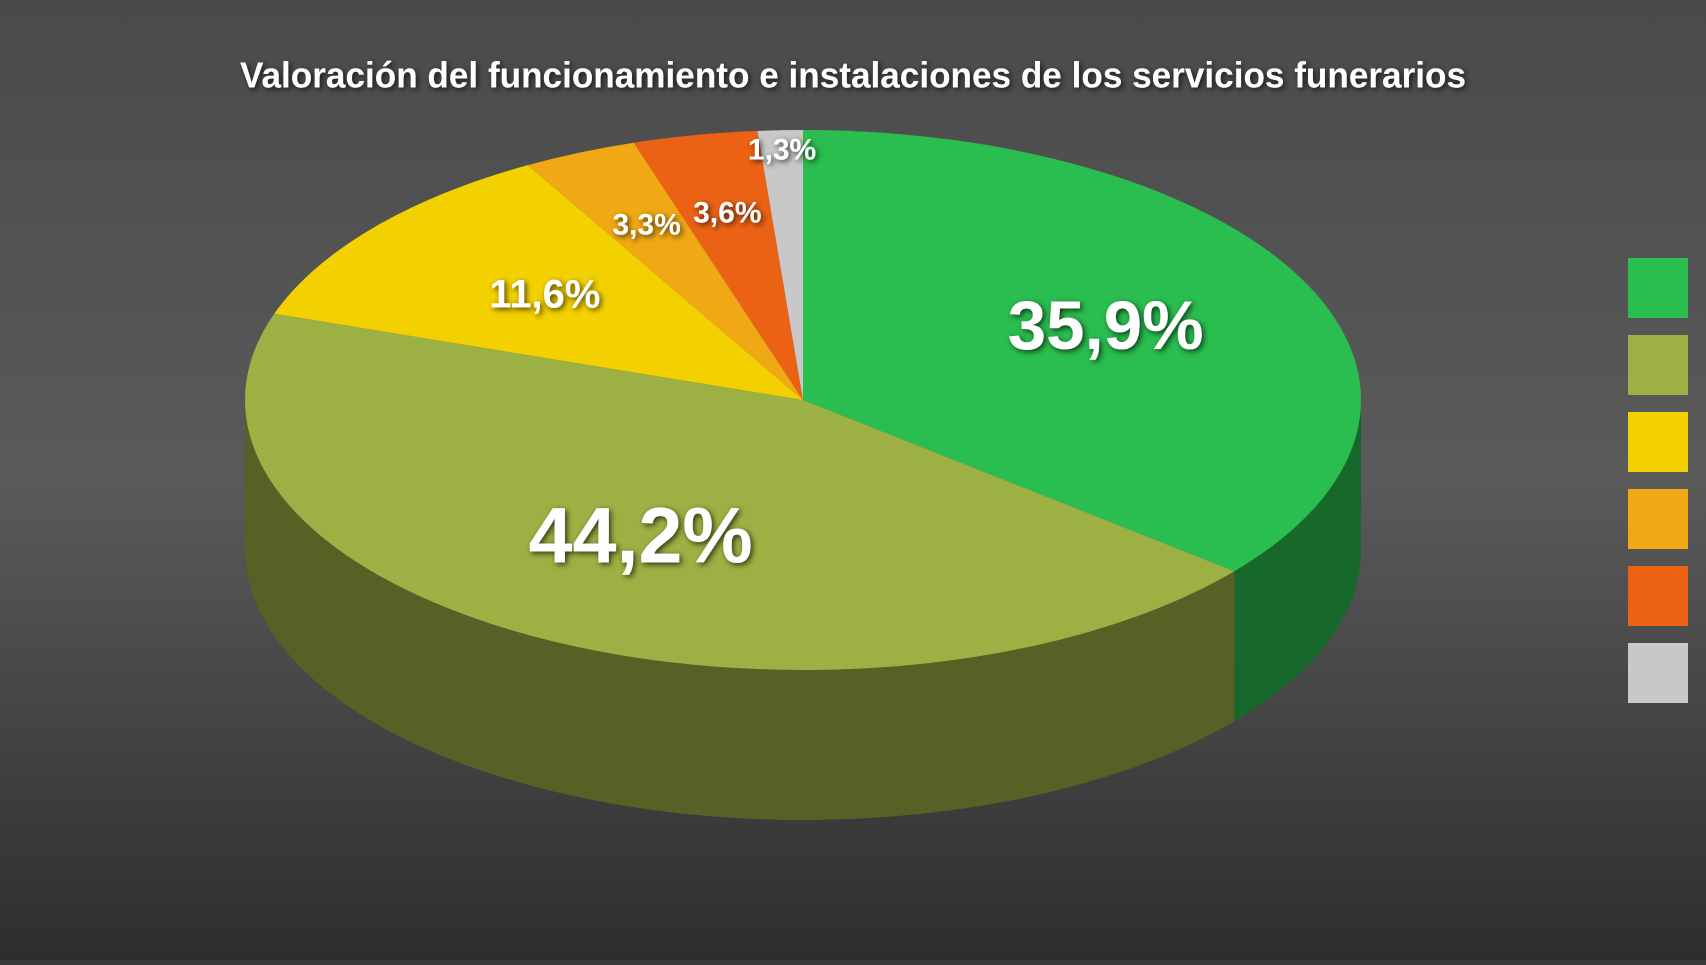  Describe the element at coordinates (1106, 325) in the screenshot. I see `value-label: 35,9%` at that location.